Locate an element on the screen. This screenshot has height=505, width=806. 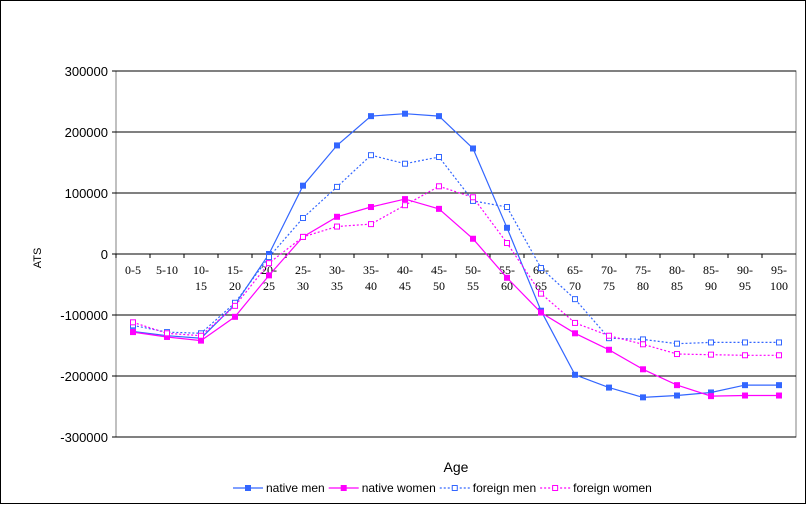
x-tick-label: 80-85 is located at coordinates (677, 278).